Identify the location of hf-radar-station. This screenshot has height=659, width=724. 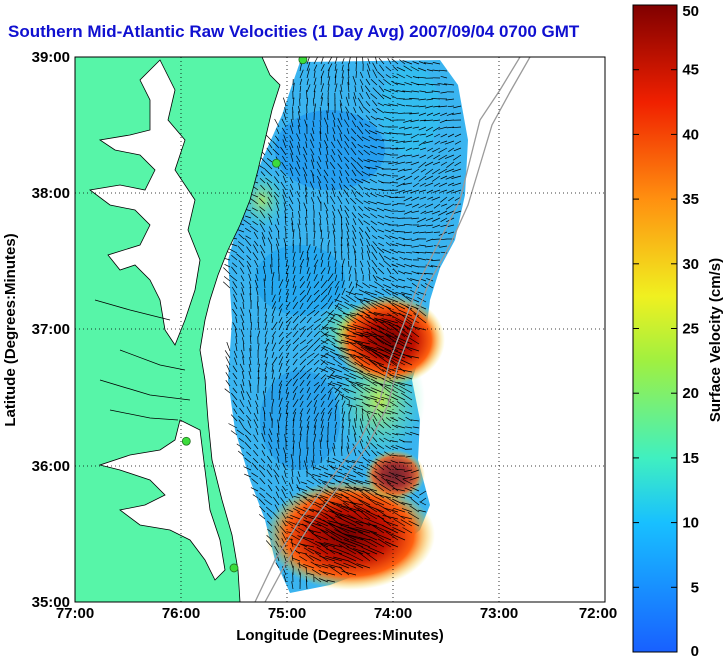
(186, 441).